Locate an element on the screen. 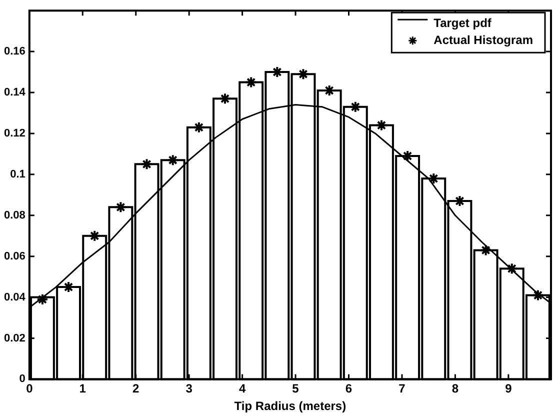 The image size is (558, 418). y-tick-label: 0.02 is located at coordinates (15, 338).